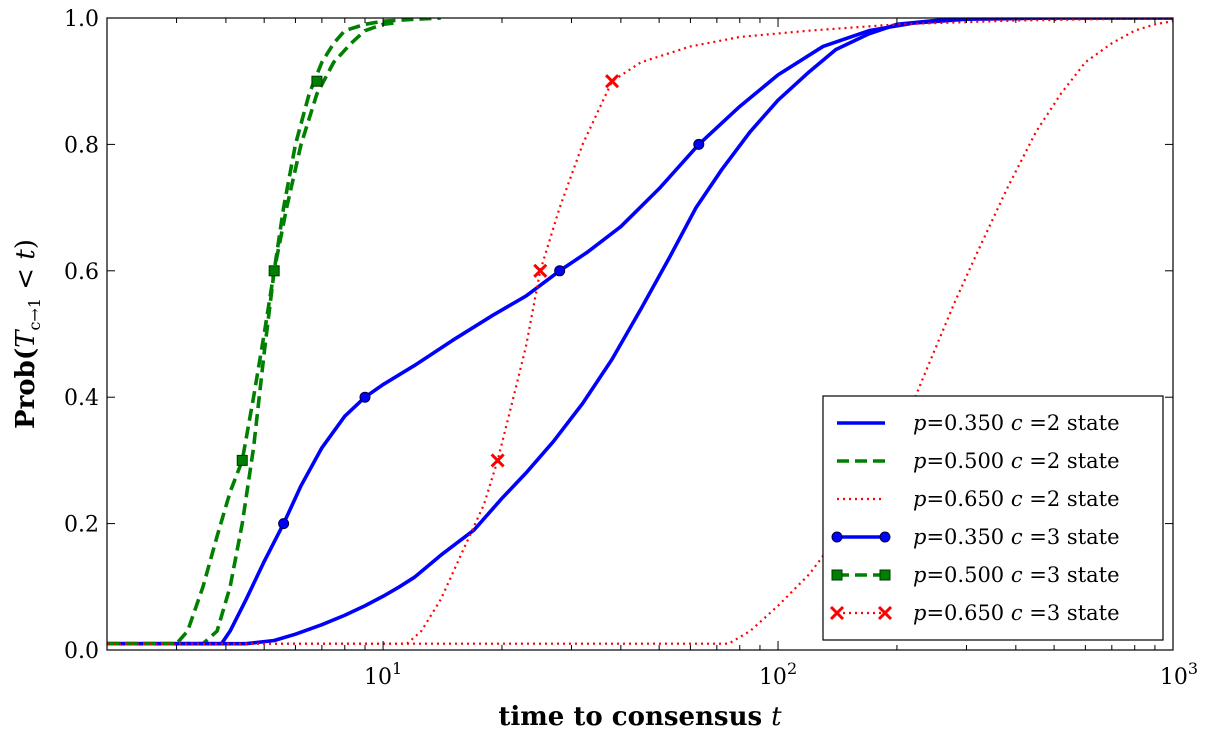 Image resolution: width=1209 pixels, height=735 pixels. Describe the element at coordinates (81, 145) in the screenshot. I see `y-tick-label: 0.8` at that location.